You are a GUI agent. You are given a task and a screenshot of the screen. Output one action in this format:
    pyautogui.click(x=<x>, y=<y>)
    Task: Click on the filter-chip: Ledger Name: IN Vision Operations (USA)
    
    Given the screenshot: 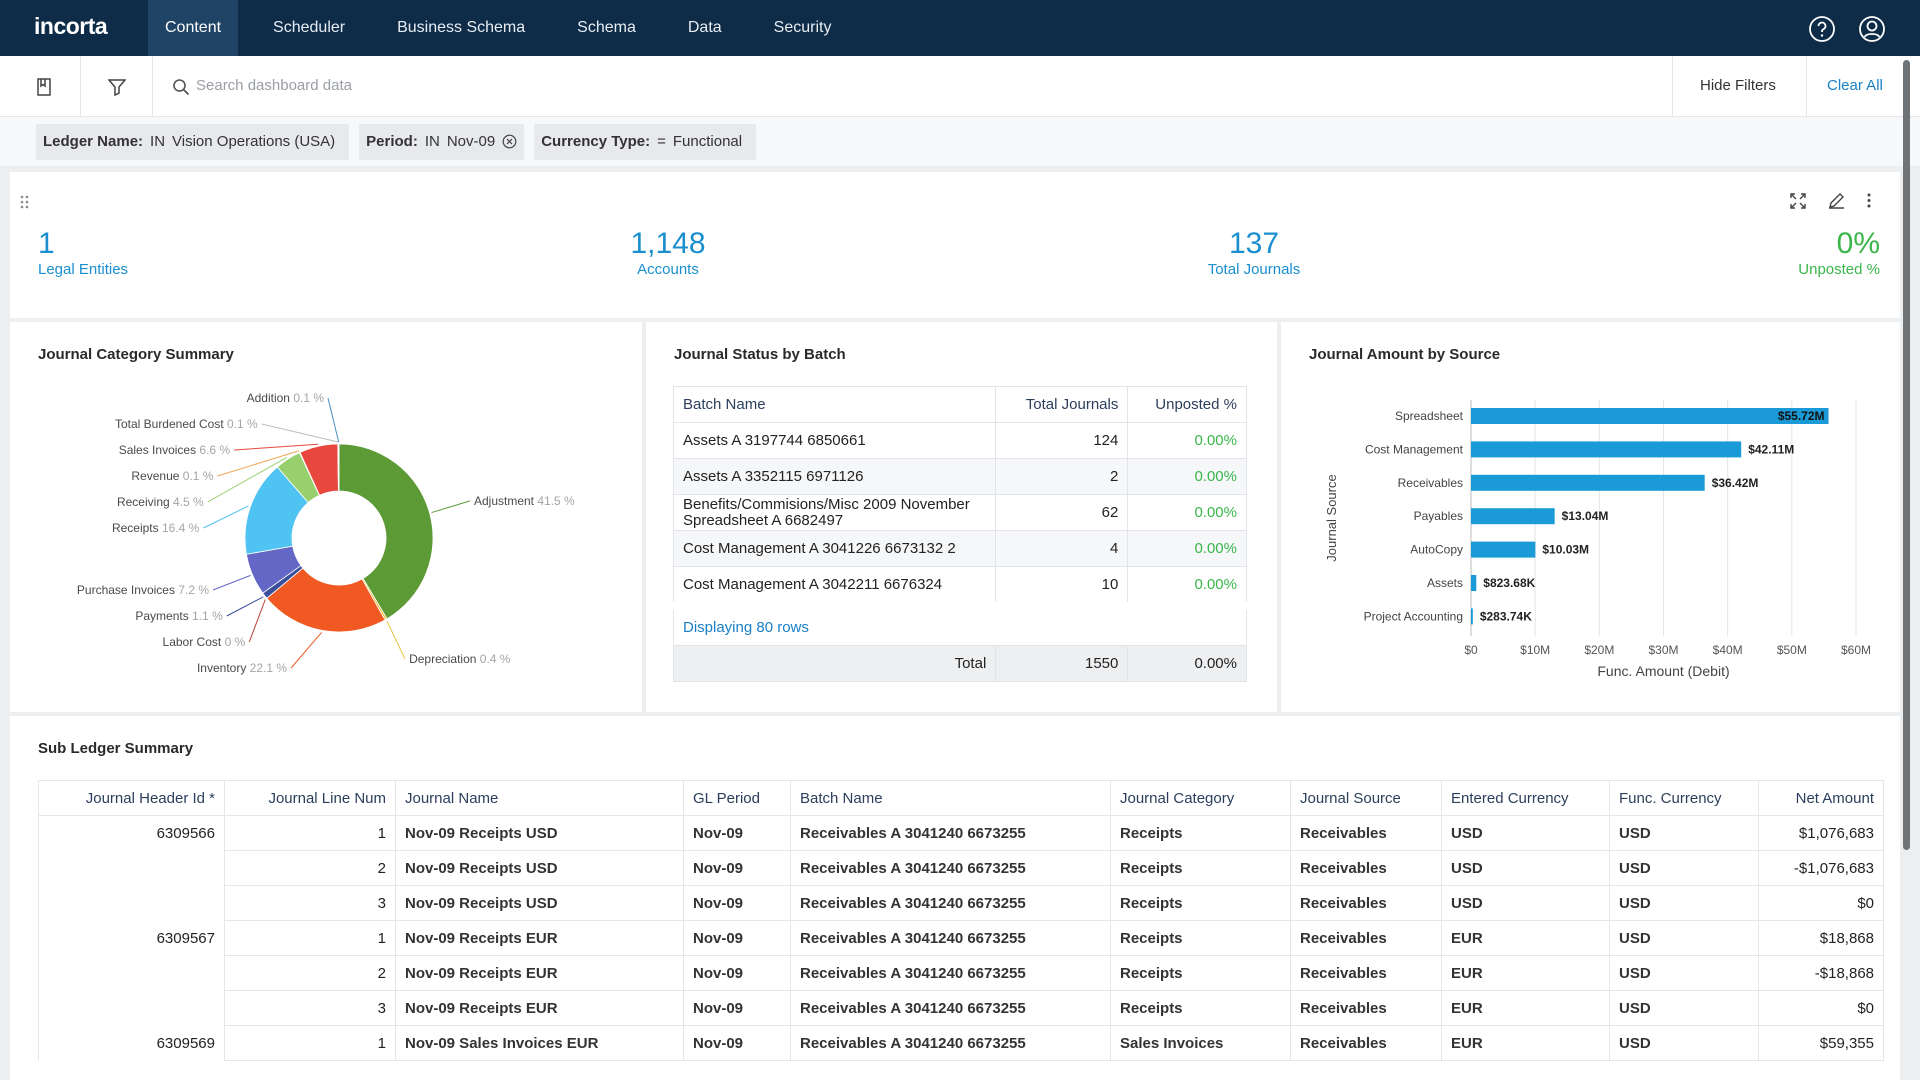 What is the action you would take?
    pyautogui.click(x=193, y=141)
    